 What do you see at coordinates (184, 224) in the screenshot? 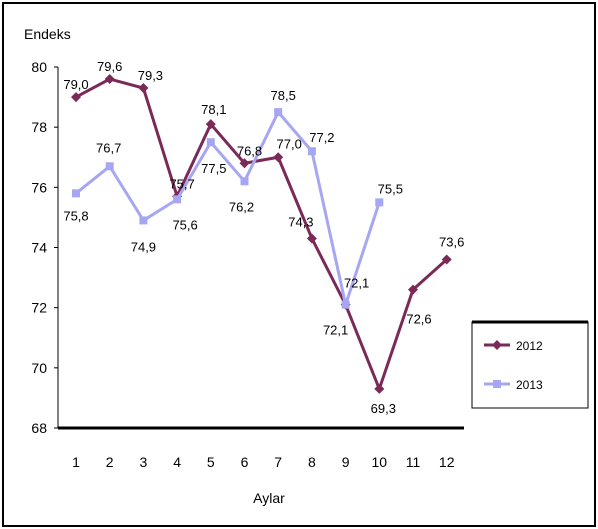
I see `data-label-2013: 75,6` at bounding box center [184, 224].